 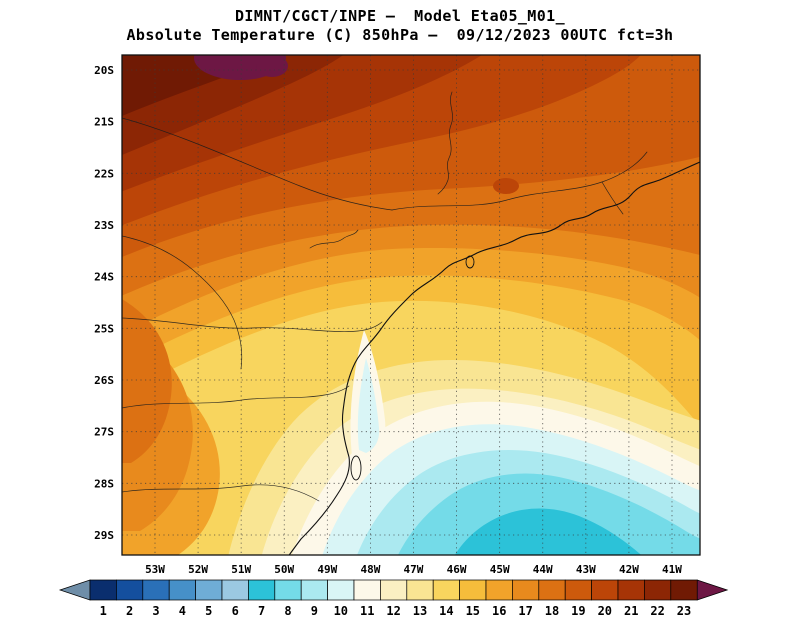 What do you see at coordinates (103, 611) in the screenshot?
I see `colorbar-tick-label: 1` at bounding box center [103, 611].